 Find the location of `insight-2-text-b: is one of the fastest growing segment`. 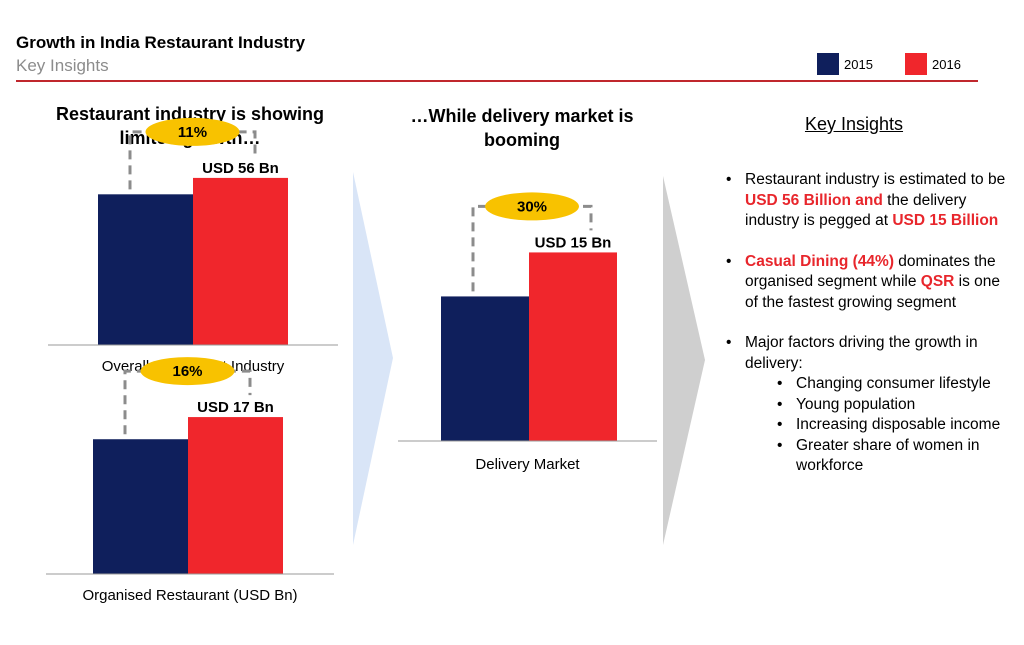

insight-2-text-b: is one of the fastest growing segment is located at coordinates (873, 292).